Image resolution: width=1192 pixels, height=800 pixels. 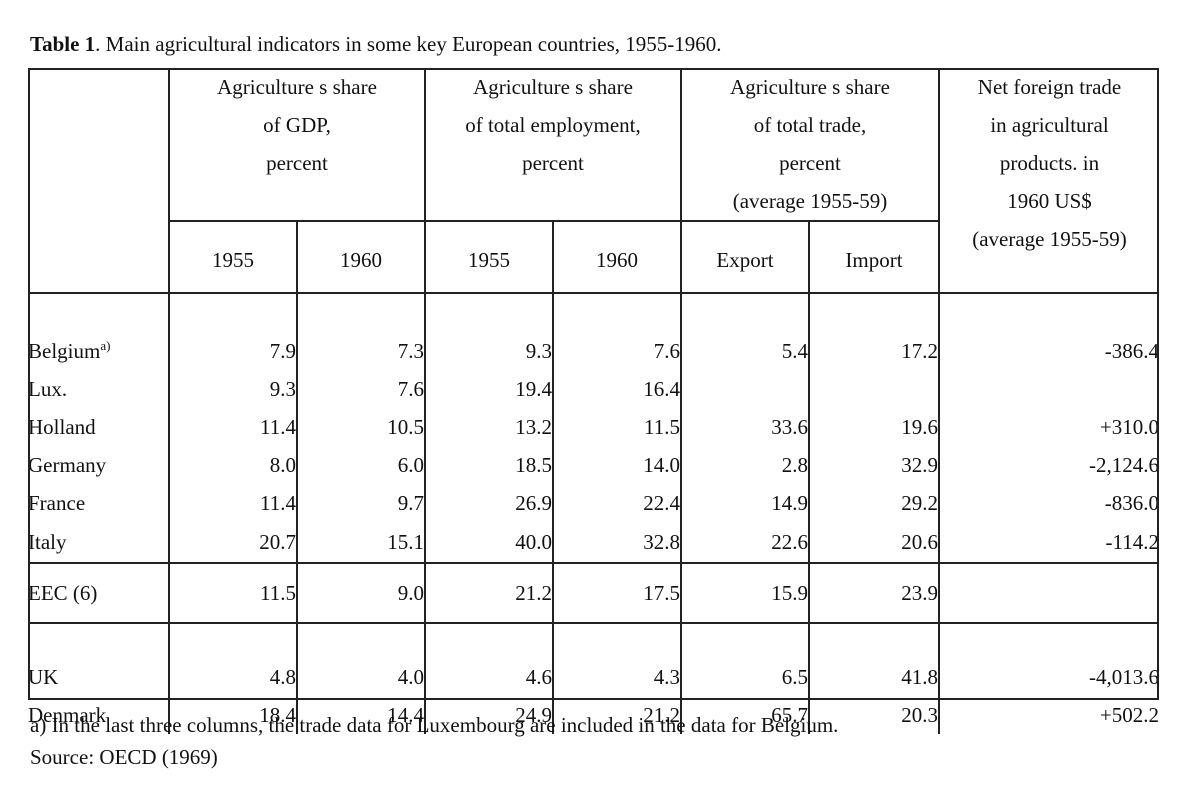 I want to click on gdp-1955-header: 1955, so click(x=232, y=256).